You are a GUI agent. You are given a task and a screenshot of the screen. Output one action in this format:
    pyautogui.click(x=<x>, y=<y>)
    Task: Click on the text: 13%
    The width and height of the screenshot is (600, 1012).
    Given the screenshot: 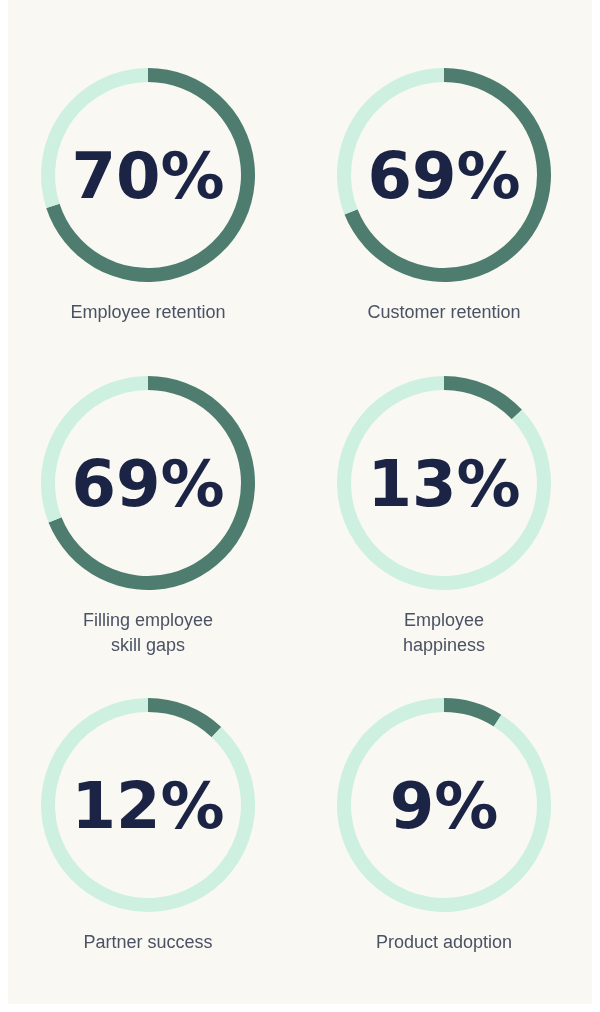 What is the action you would take?
    pyautogui.click(x=444, y=484)
    